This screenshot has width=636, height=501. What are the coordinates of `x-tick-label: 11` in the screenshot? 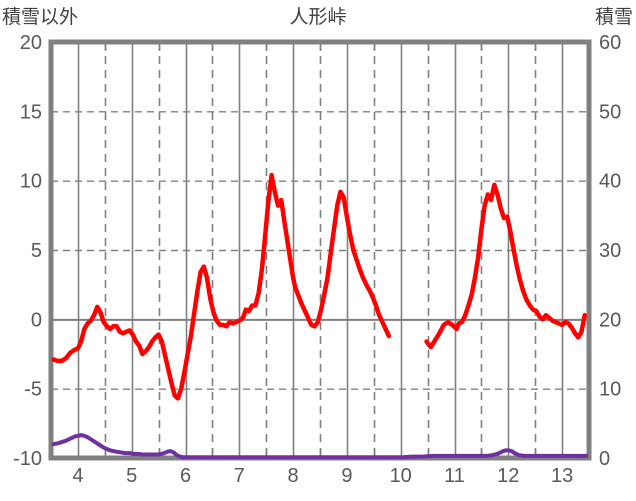 It's located at (454, 476).